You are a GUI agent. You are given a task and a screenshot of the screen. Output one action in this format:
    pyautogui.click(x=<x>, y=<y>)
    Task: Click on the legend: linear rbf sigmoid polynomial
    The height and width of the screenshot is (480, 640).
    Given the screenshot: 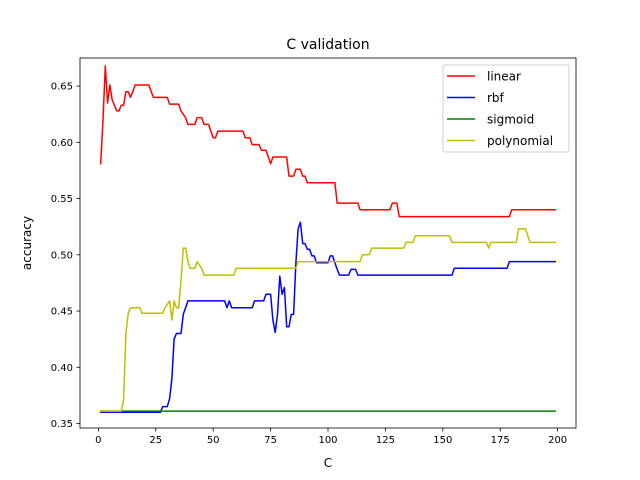 What is the action you would take?
    pyautogui.click(x=506, y=108)
    